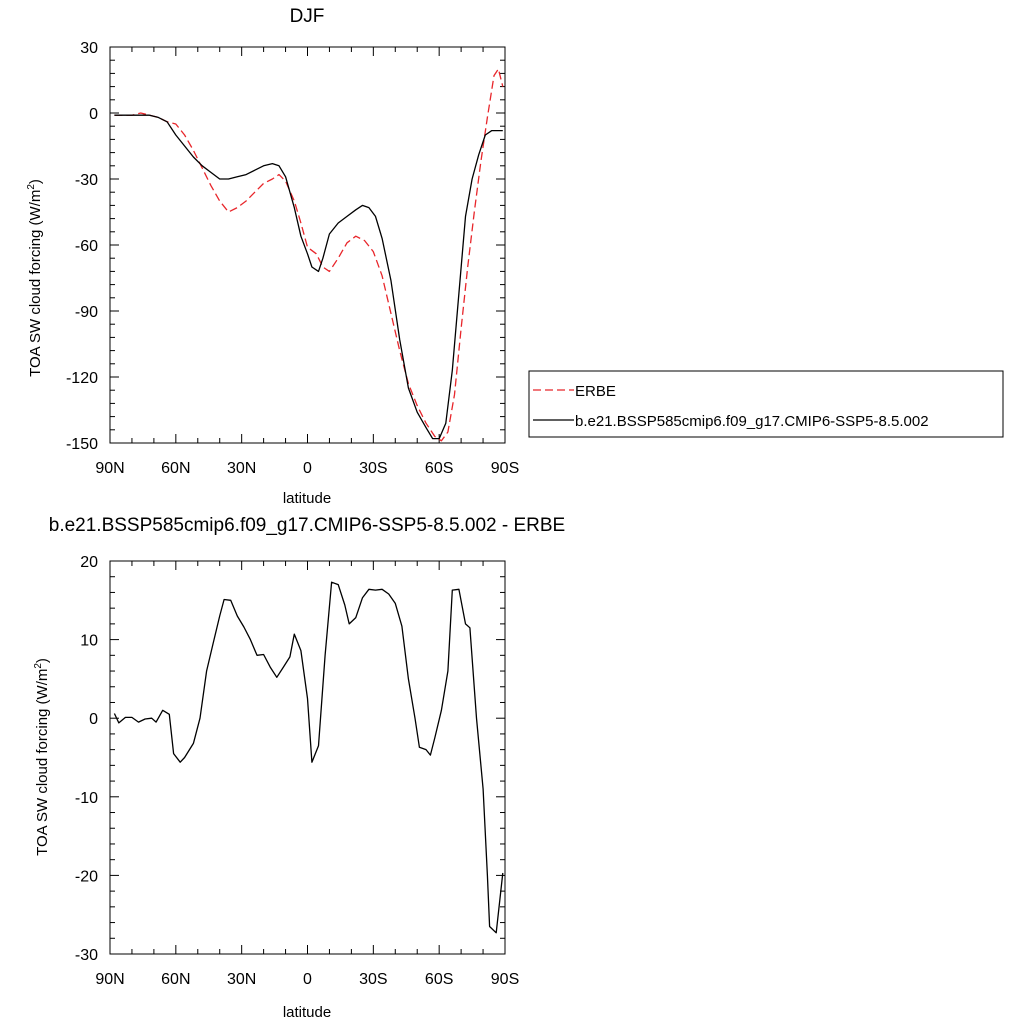  I want to click on top-x-axis-label: latitude, so click(307, 498).